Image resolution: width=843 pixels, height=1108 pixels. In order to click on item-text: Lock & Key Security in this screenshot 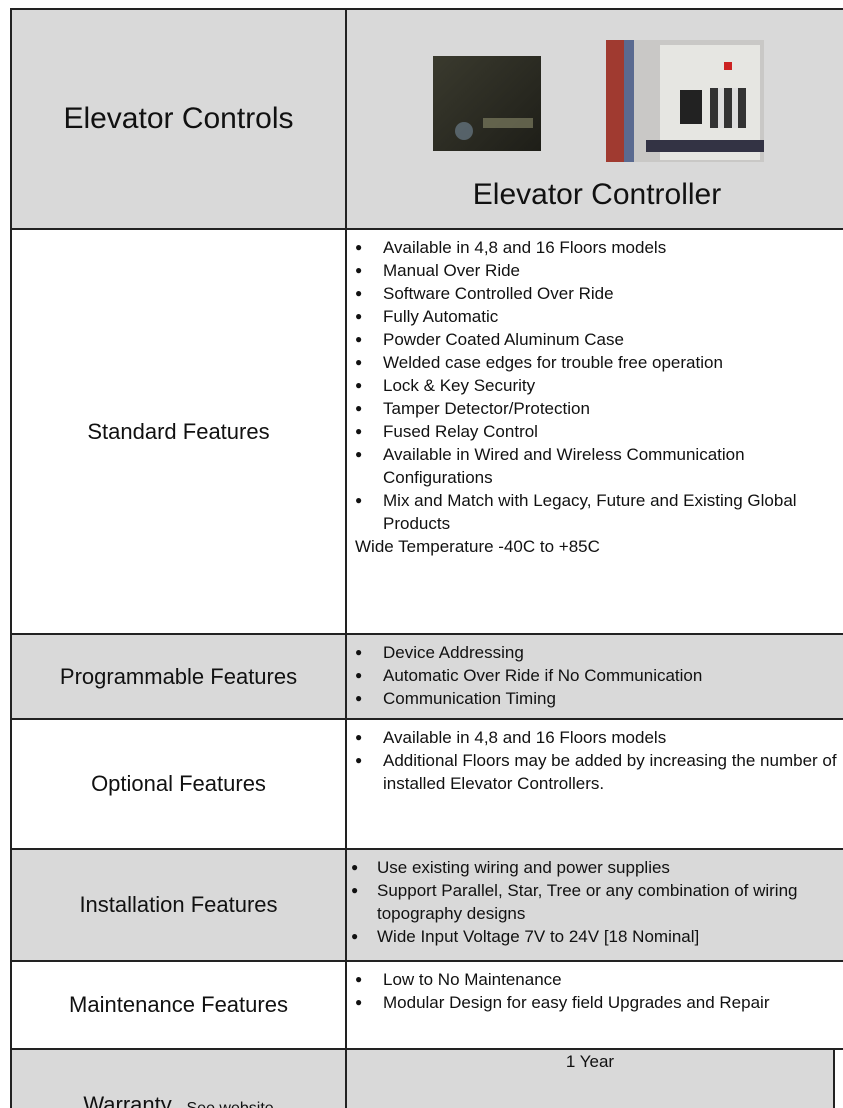, I will do `click(459, 385)`.